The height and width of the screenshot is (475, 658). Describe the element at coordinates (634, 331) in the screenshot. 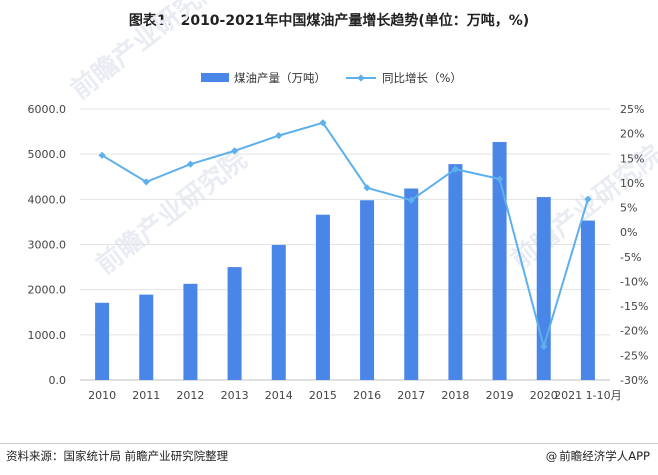

I see `y-right-tick-label: -20%` at that location.